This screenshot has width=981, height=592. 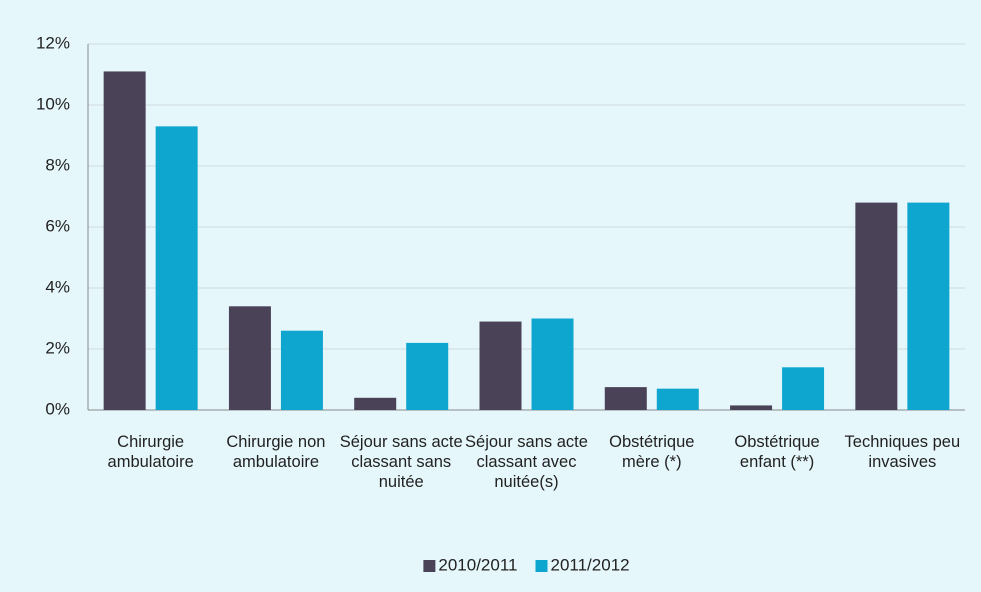 I want to click on legend-label: 2011/2012, so click(x=590, y=564).